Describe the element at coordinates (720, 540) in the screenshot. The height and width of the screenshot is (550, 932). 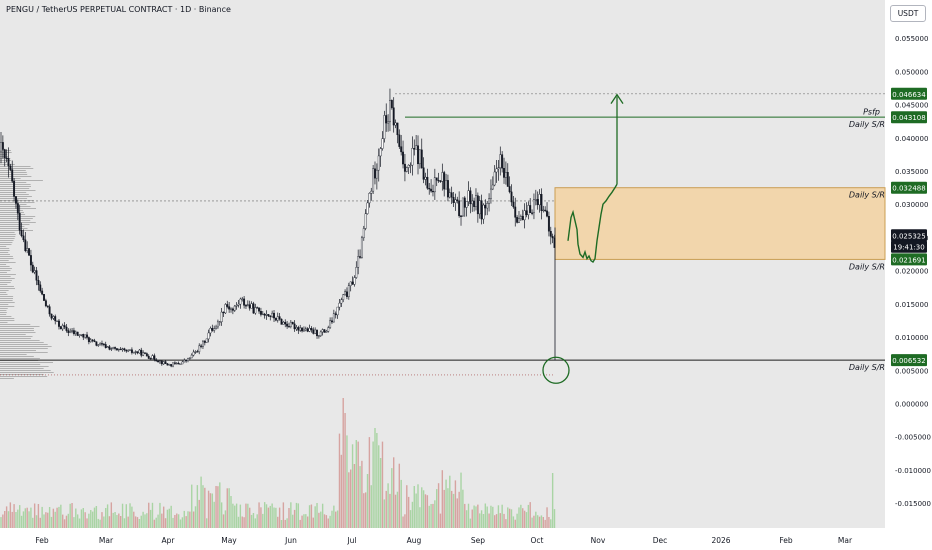
I see `time-tick-label: 2026` at that location.